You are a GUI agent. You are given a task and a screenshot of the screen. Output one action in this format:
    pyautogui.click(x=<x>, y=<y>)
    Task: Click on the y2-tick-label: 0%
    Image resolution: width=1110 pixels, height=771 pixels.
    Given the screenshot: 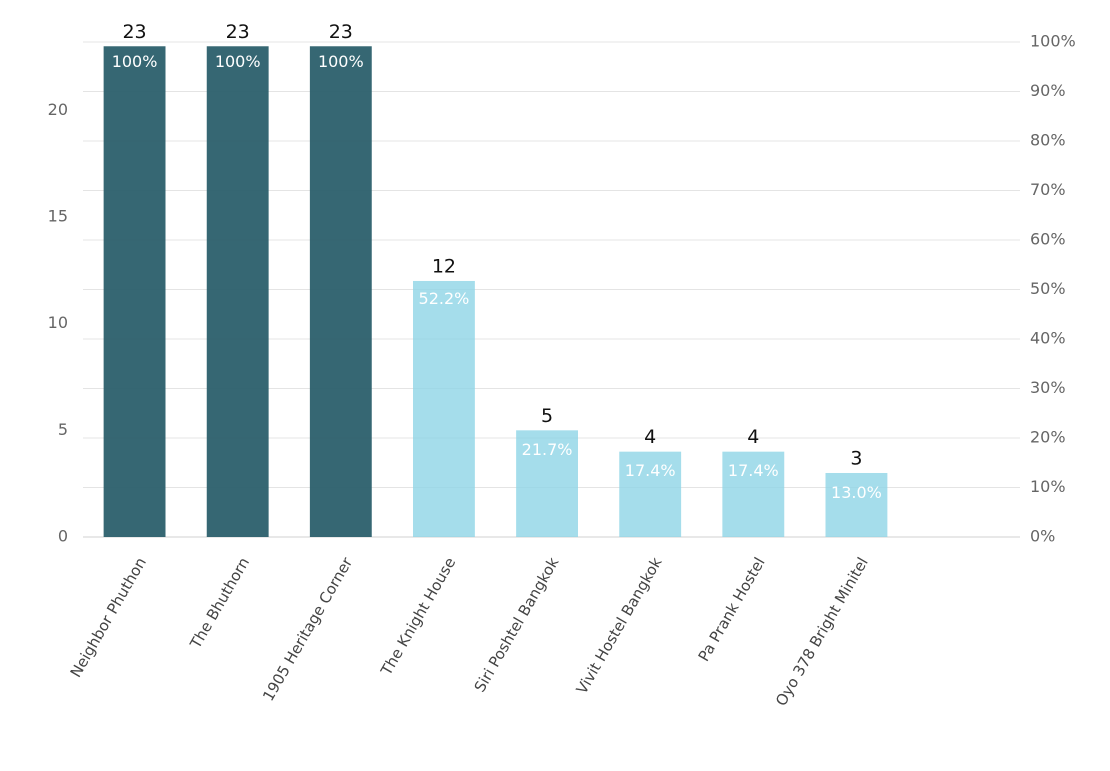 What is the action you would take?
    pyautogui.click(x=1042, y=536)
    